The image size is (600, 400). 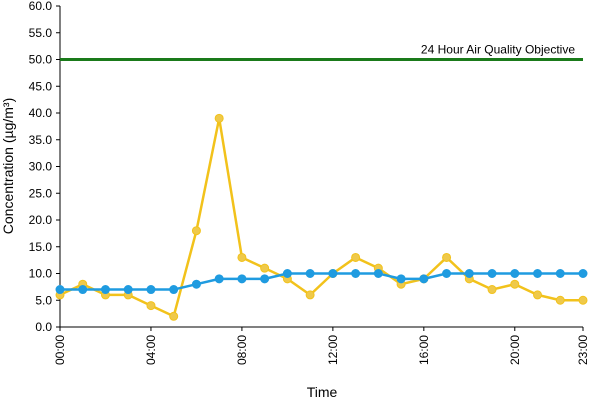 What do you see at coordinates (41, 167) in the screenshot?
I see `y-tick-label: 30.0` at bounding box center [41, 167].